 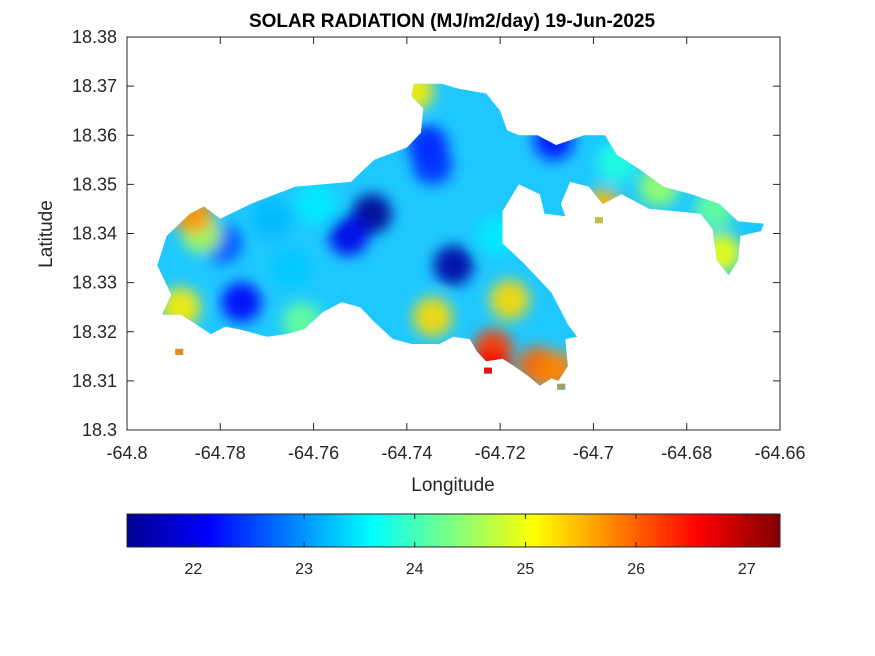 I want to click on y-tick-label: 18.33, so click(x=94, y=283).